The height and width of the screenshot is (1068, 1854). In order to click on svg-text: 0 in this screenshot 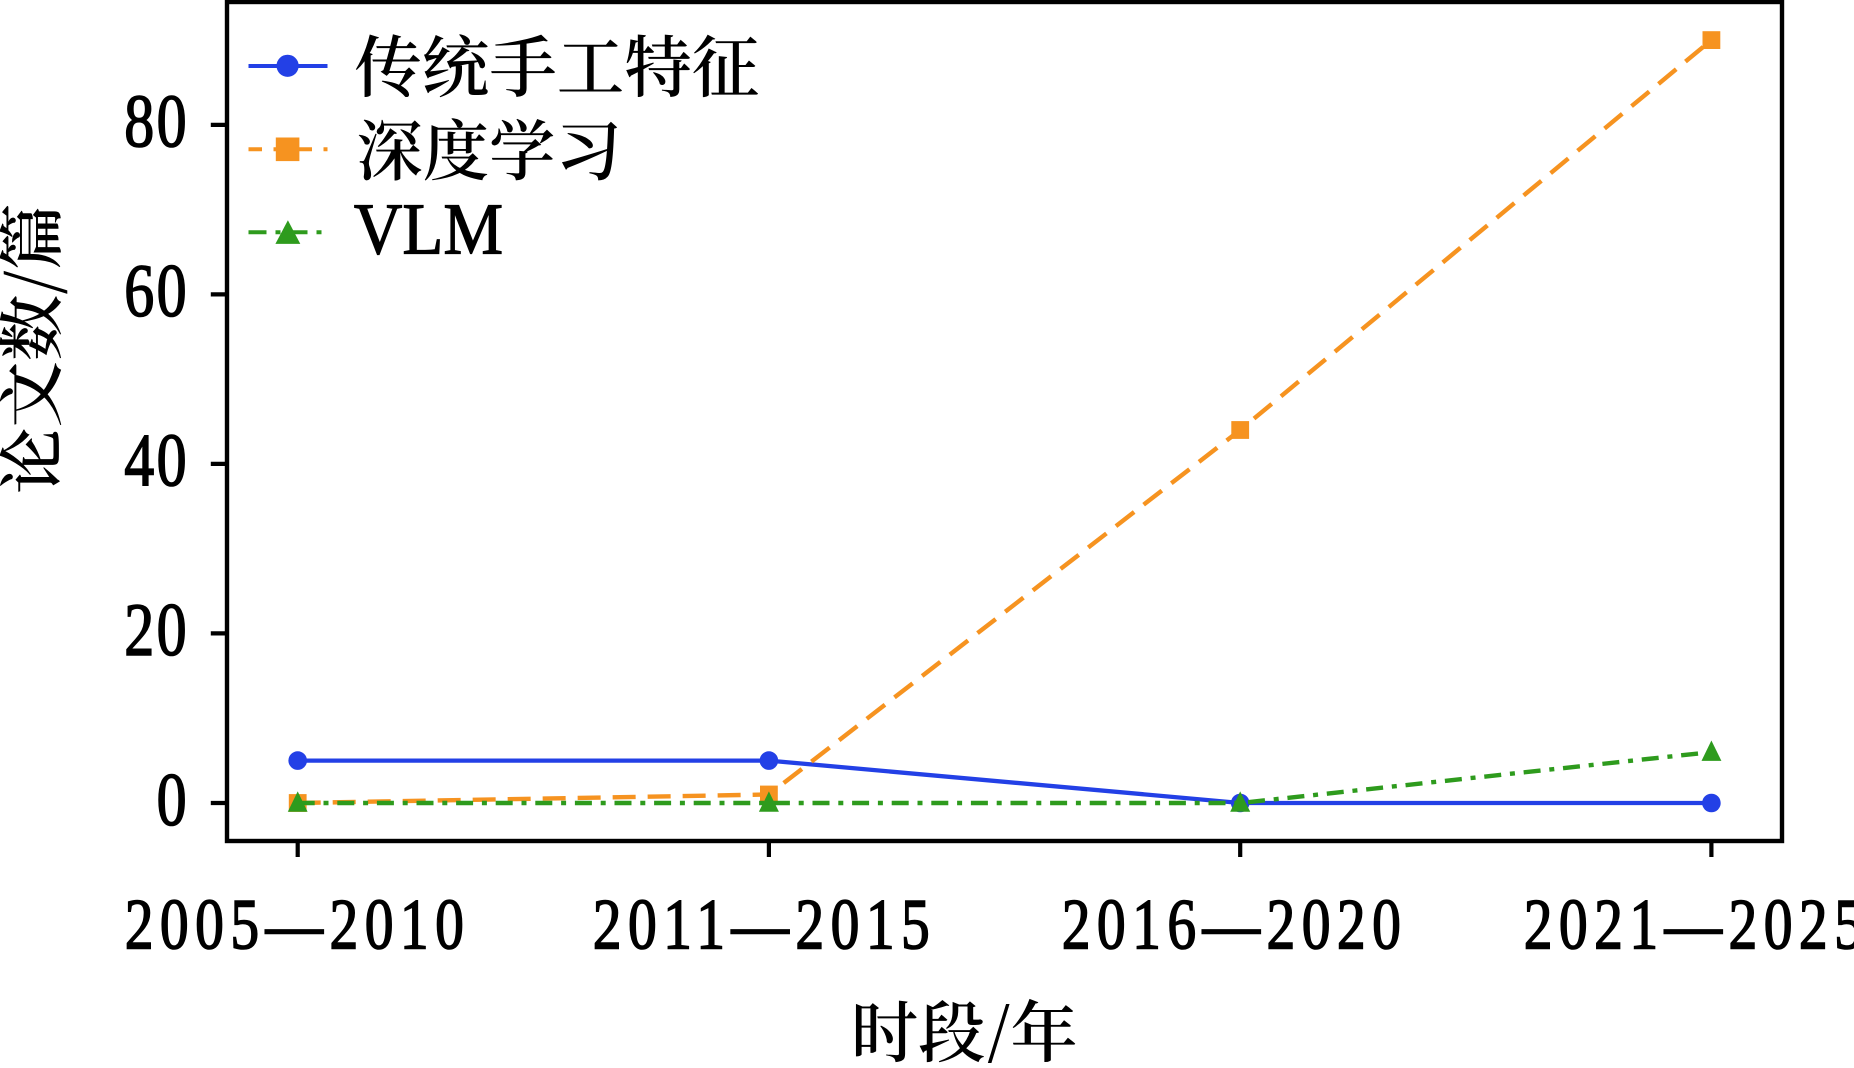, I will do `click(173, 799)`.